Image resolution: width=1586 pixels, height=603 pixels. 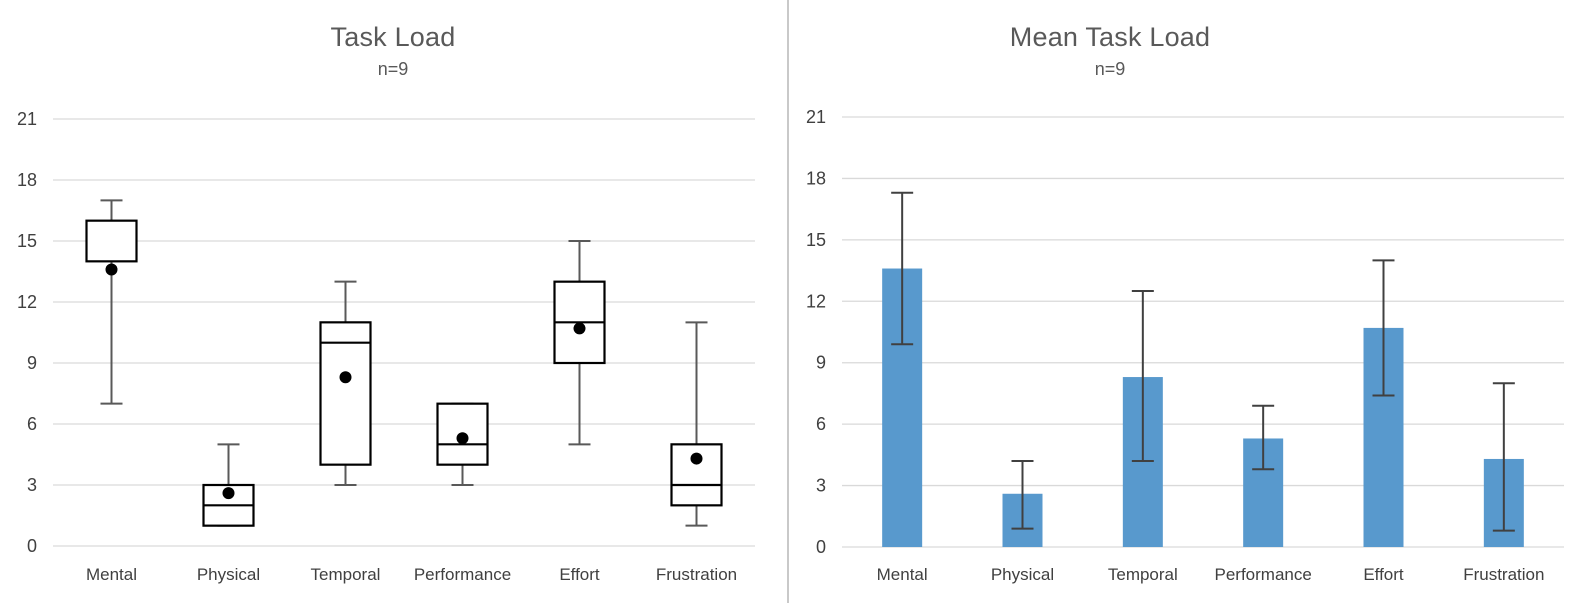 I want to click on boxplot-physical, so click(x=228, y=485).